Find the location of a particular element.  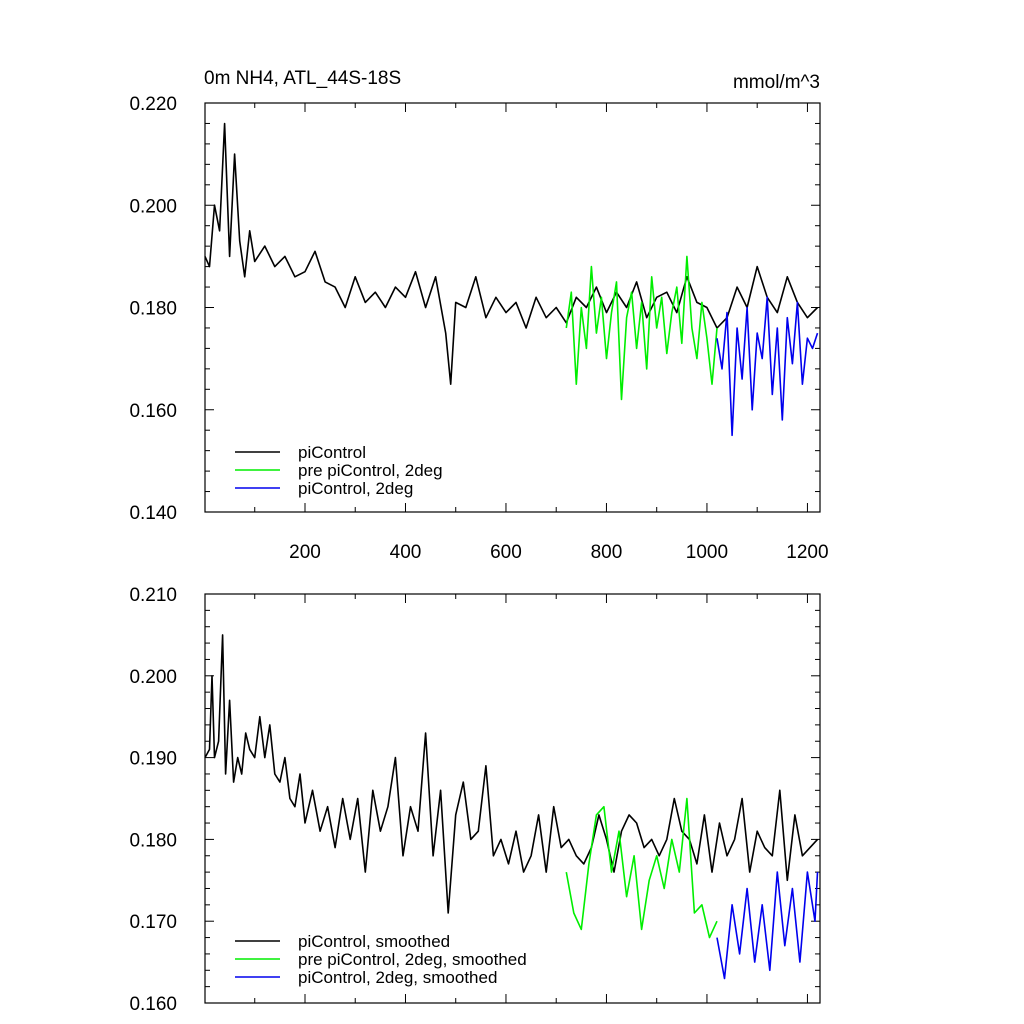

y-tick-label: 0.210 is located at coordinates (153, 595).